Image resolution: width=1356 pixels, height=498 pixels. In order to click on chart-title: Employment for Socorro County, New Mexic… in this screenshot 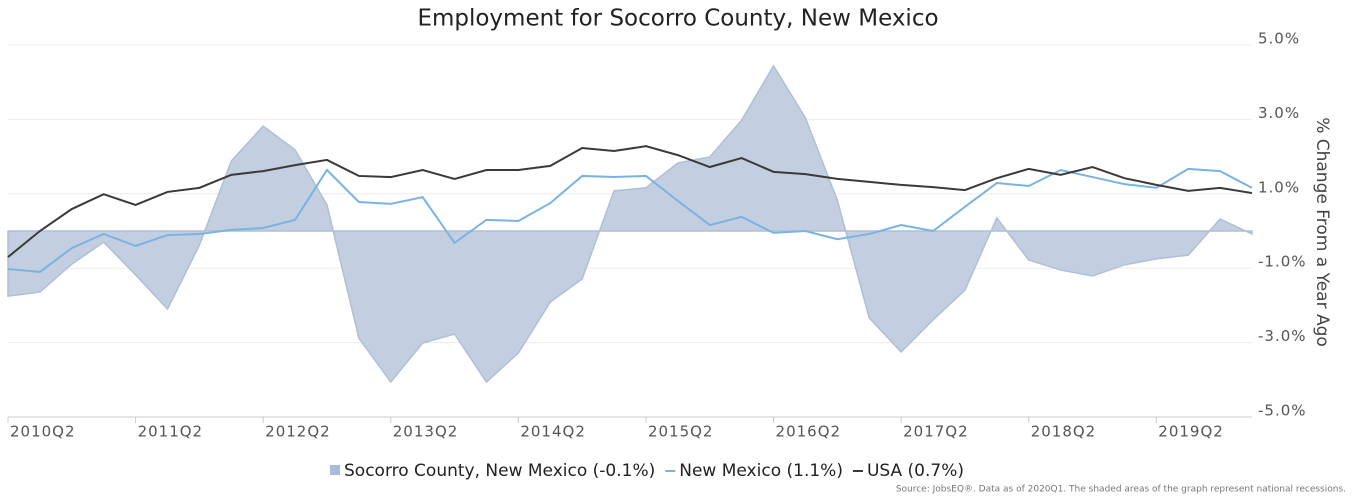, I will do `click(677, 19)`.